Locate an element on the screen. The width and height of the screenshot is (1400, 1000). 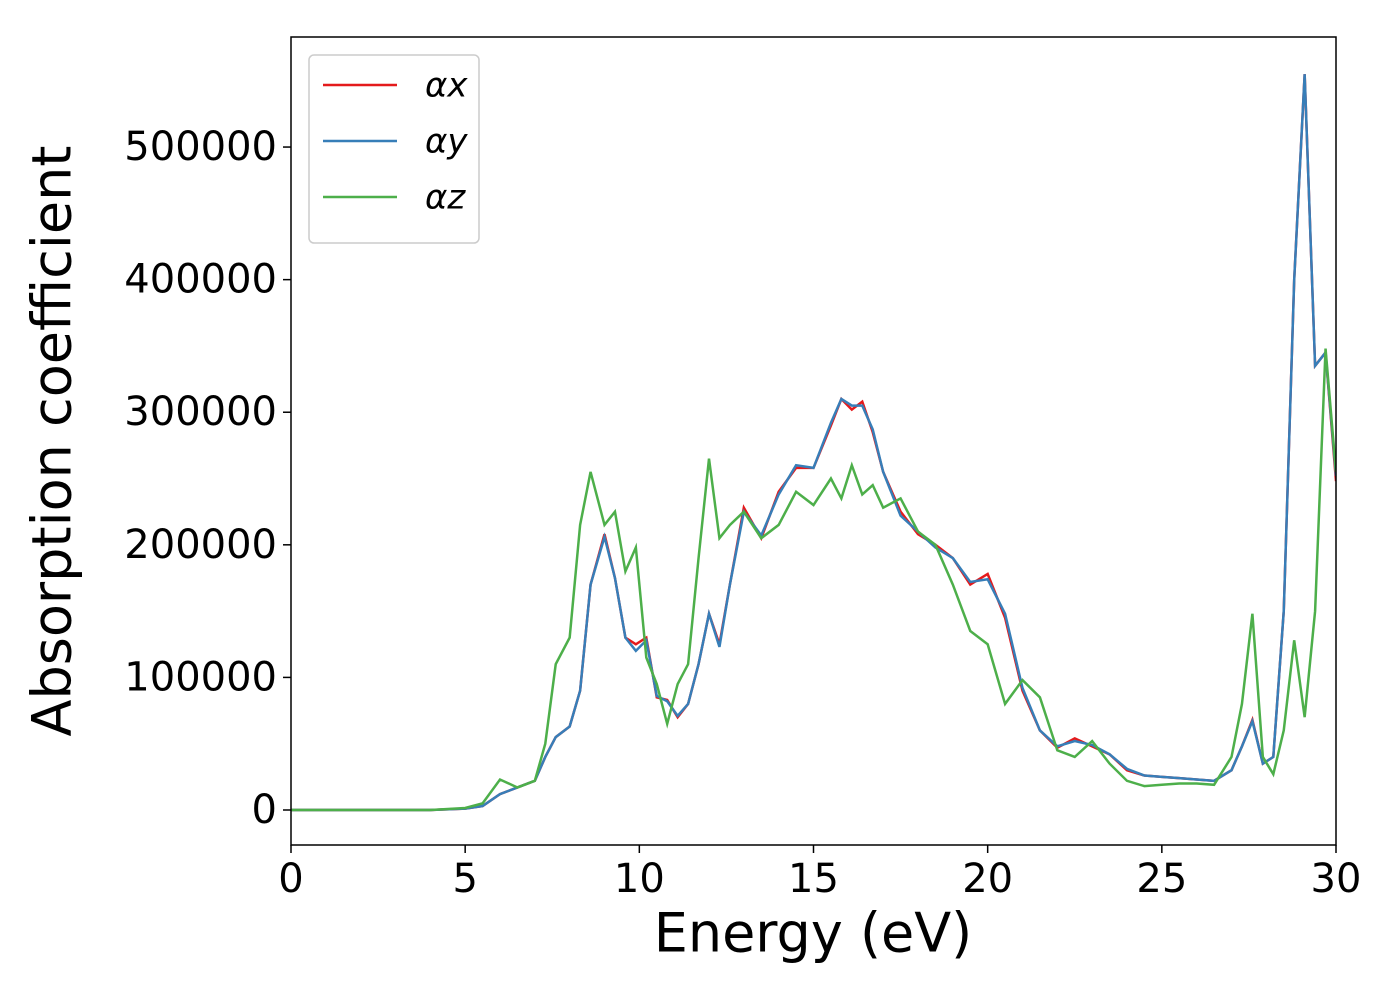
x-tick-label: 5 is located at coordinates (464, 879).